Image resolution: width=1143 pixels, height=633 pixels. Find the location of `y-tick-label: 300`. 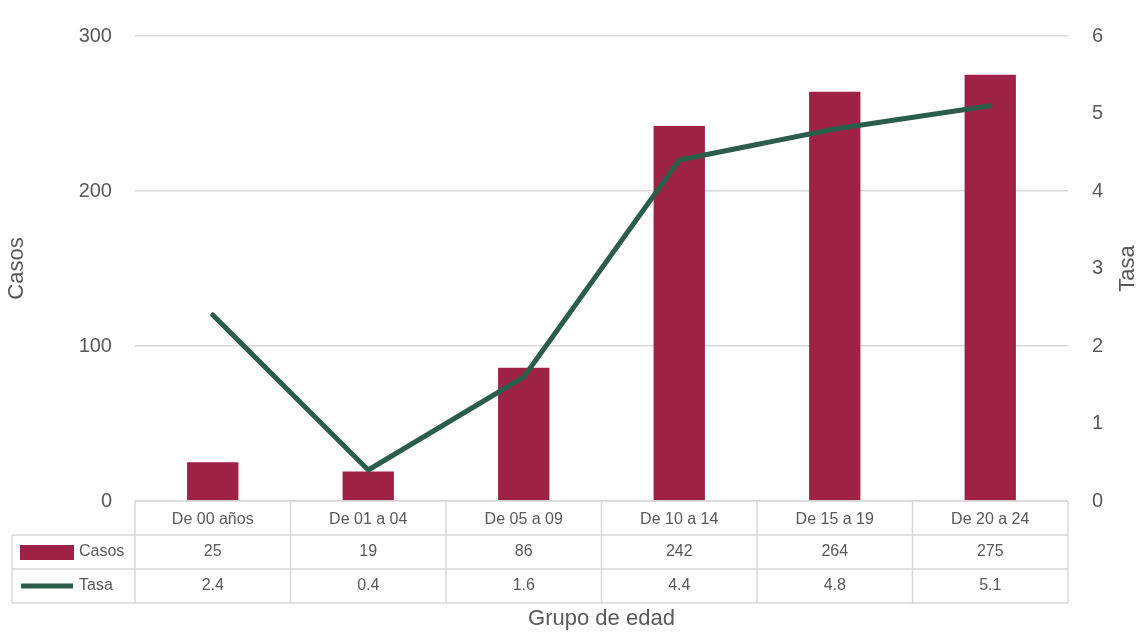

y-tick-label: 300 is located at coordinates (95, 34).